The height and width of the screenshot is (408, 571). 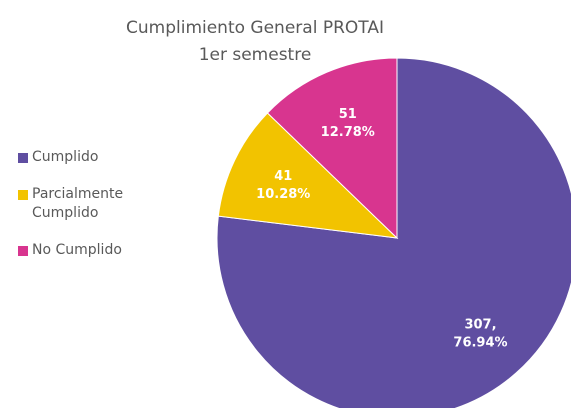 I want to click on chart-title: Cumplimiento General PROTAI, so click(x=255, y=28).